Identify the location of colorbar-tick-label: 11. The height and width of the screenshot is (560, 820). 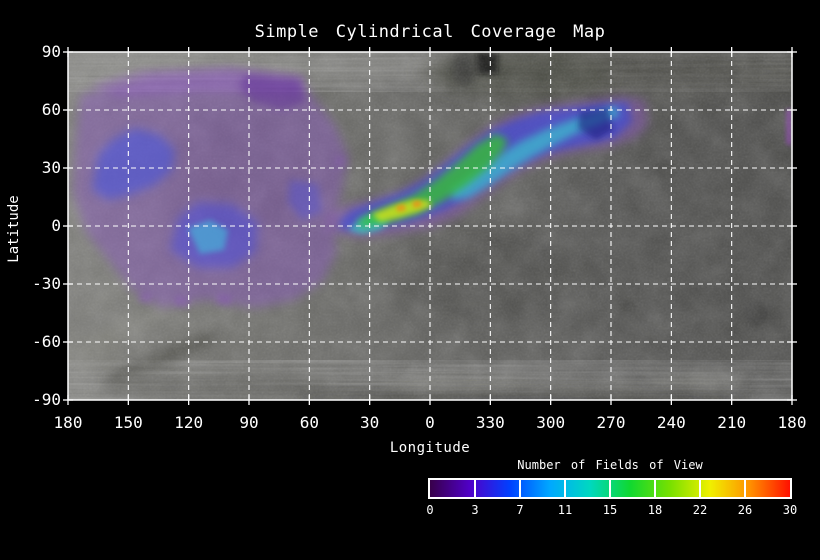
(565, 510).